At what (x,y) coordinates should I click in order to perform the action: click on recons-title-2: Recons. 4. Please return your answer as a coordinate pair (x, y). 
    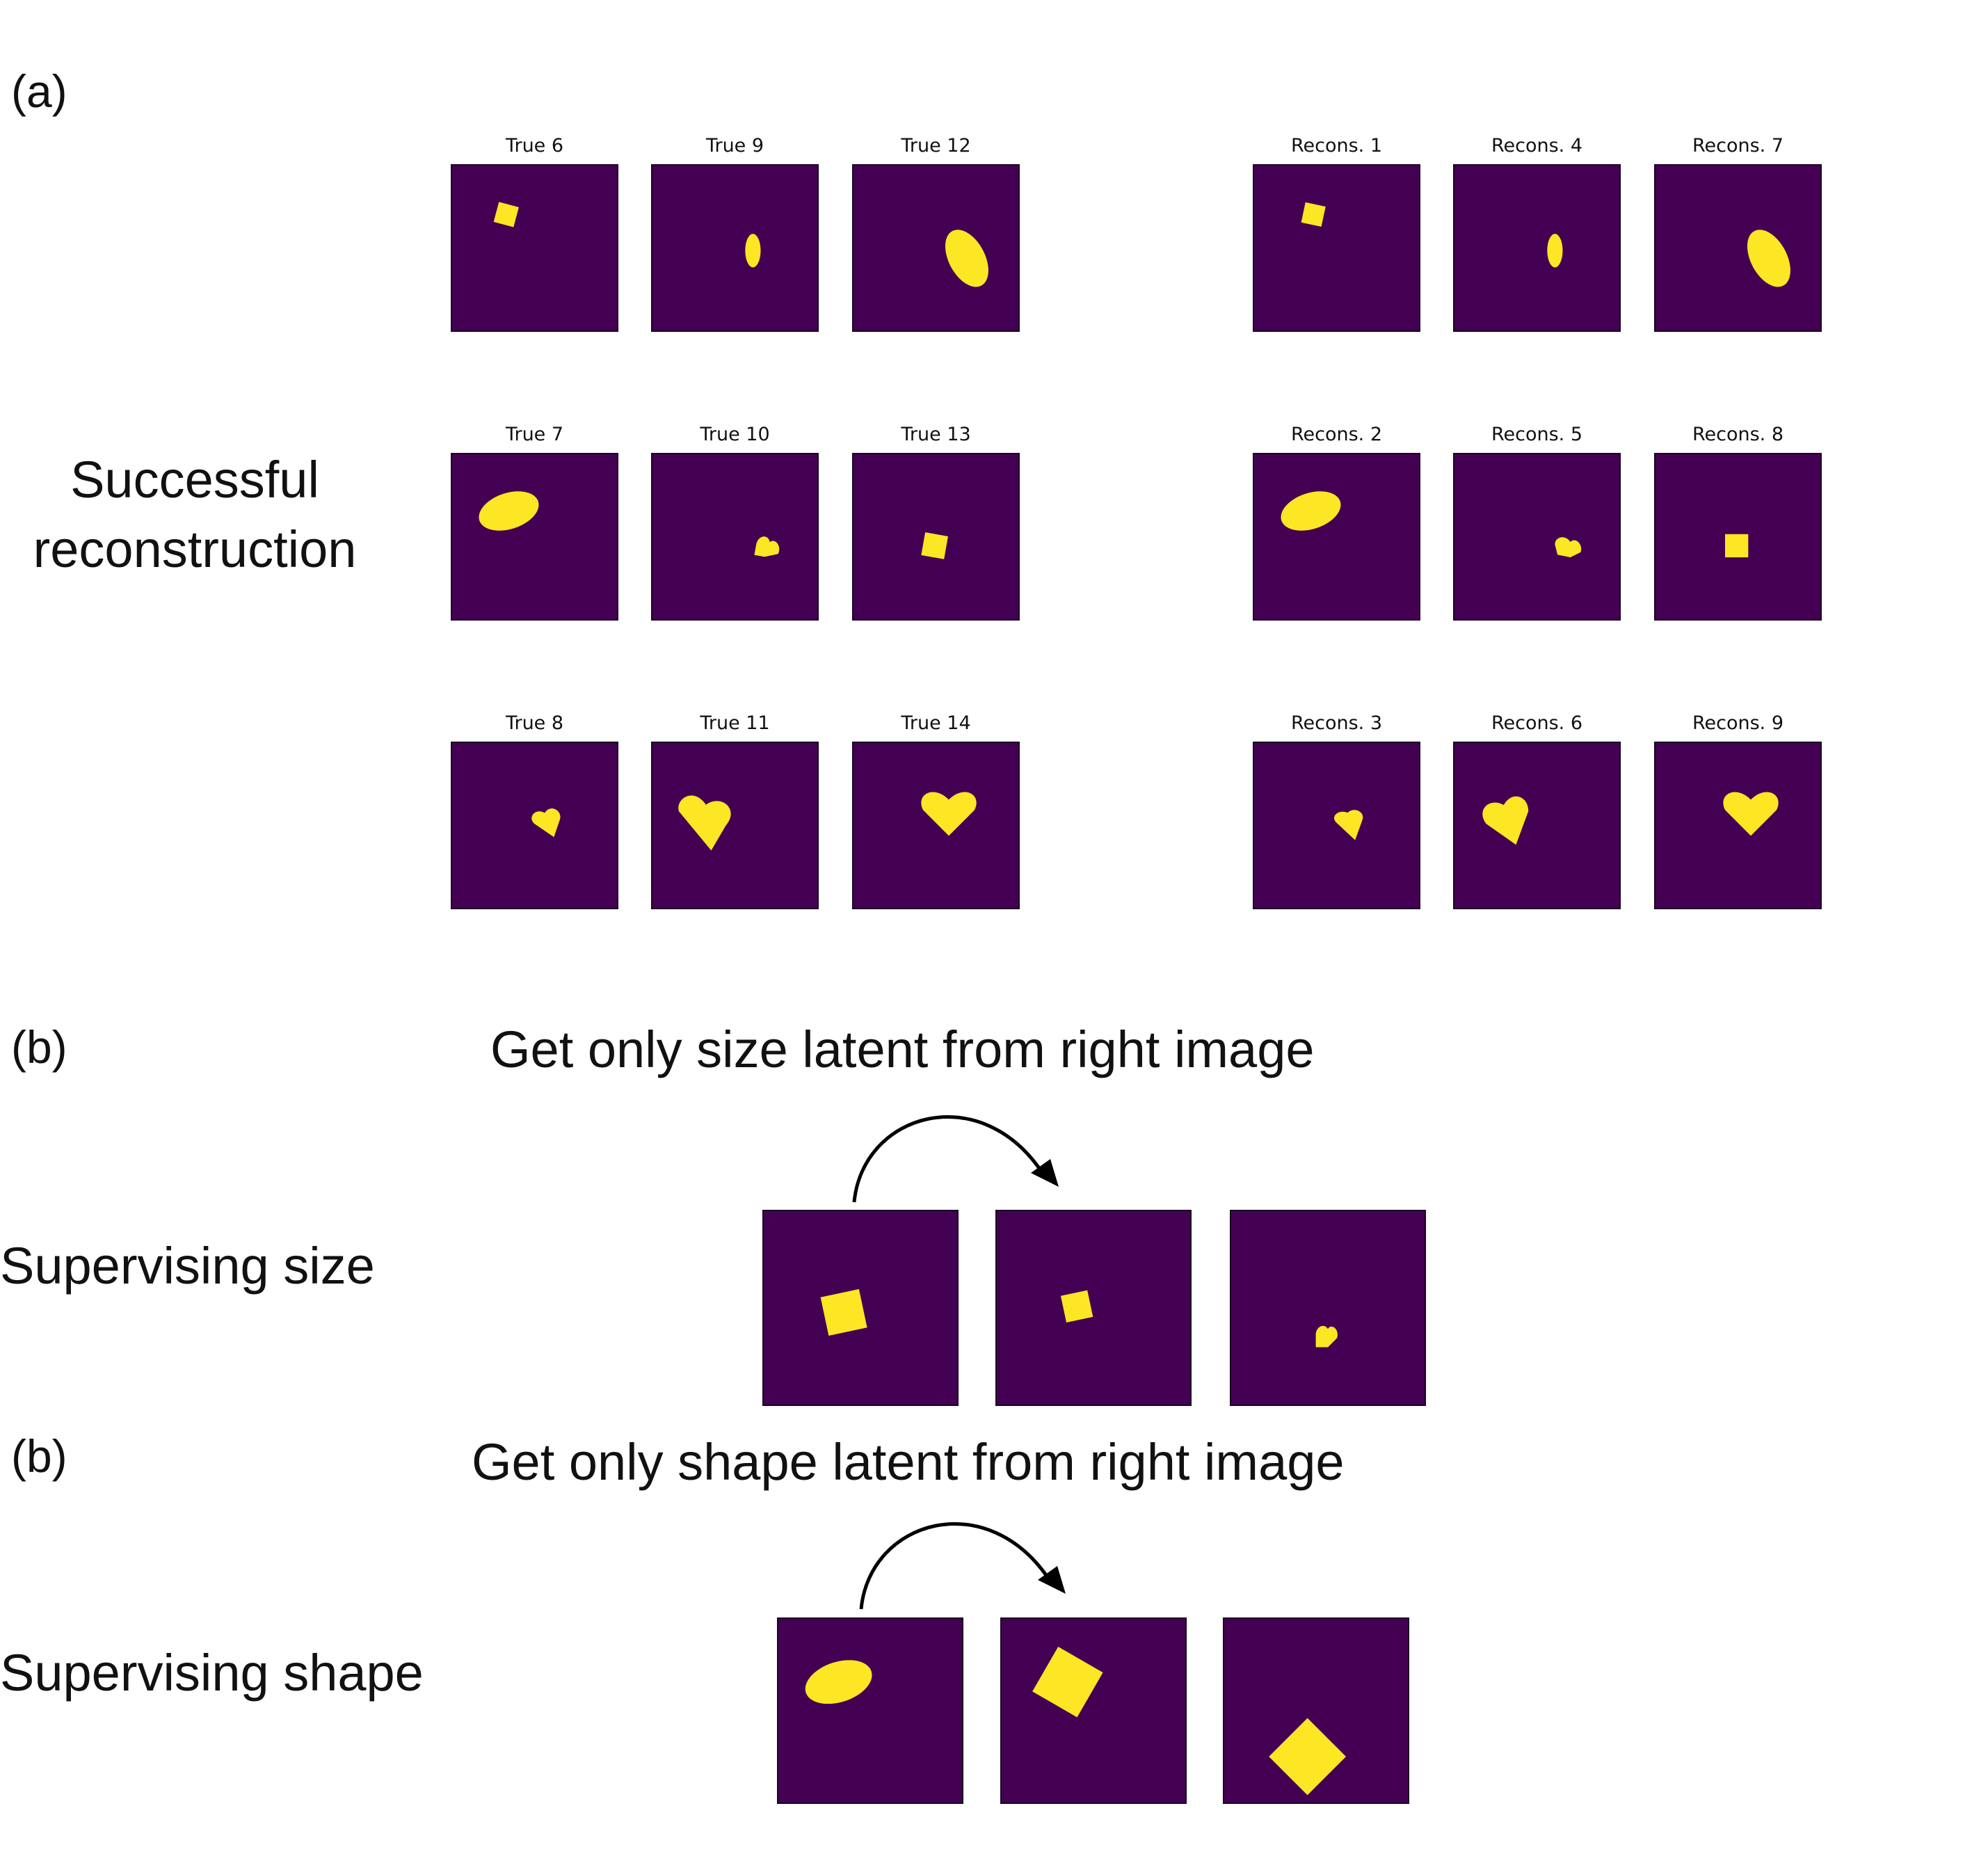
    Looking at the image, I should click on (1537, 146).